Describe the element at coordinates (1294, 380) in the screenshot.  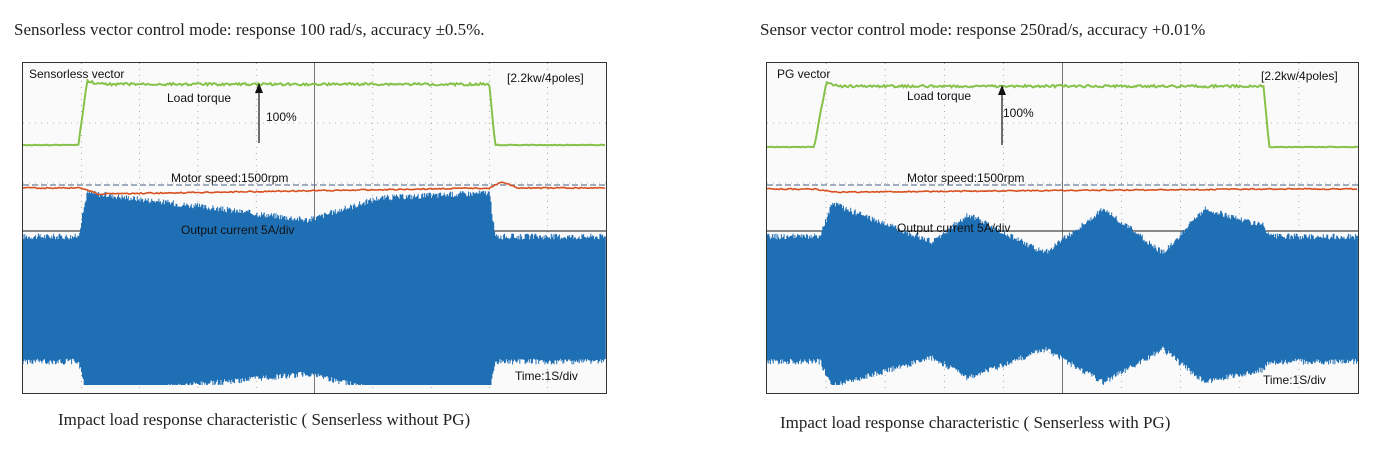
I see `right-time-label: Time:1S/div` at that location.